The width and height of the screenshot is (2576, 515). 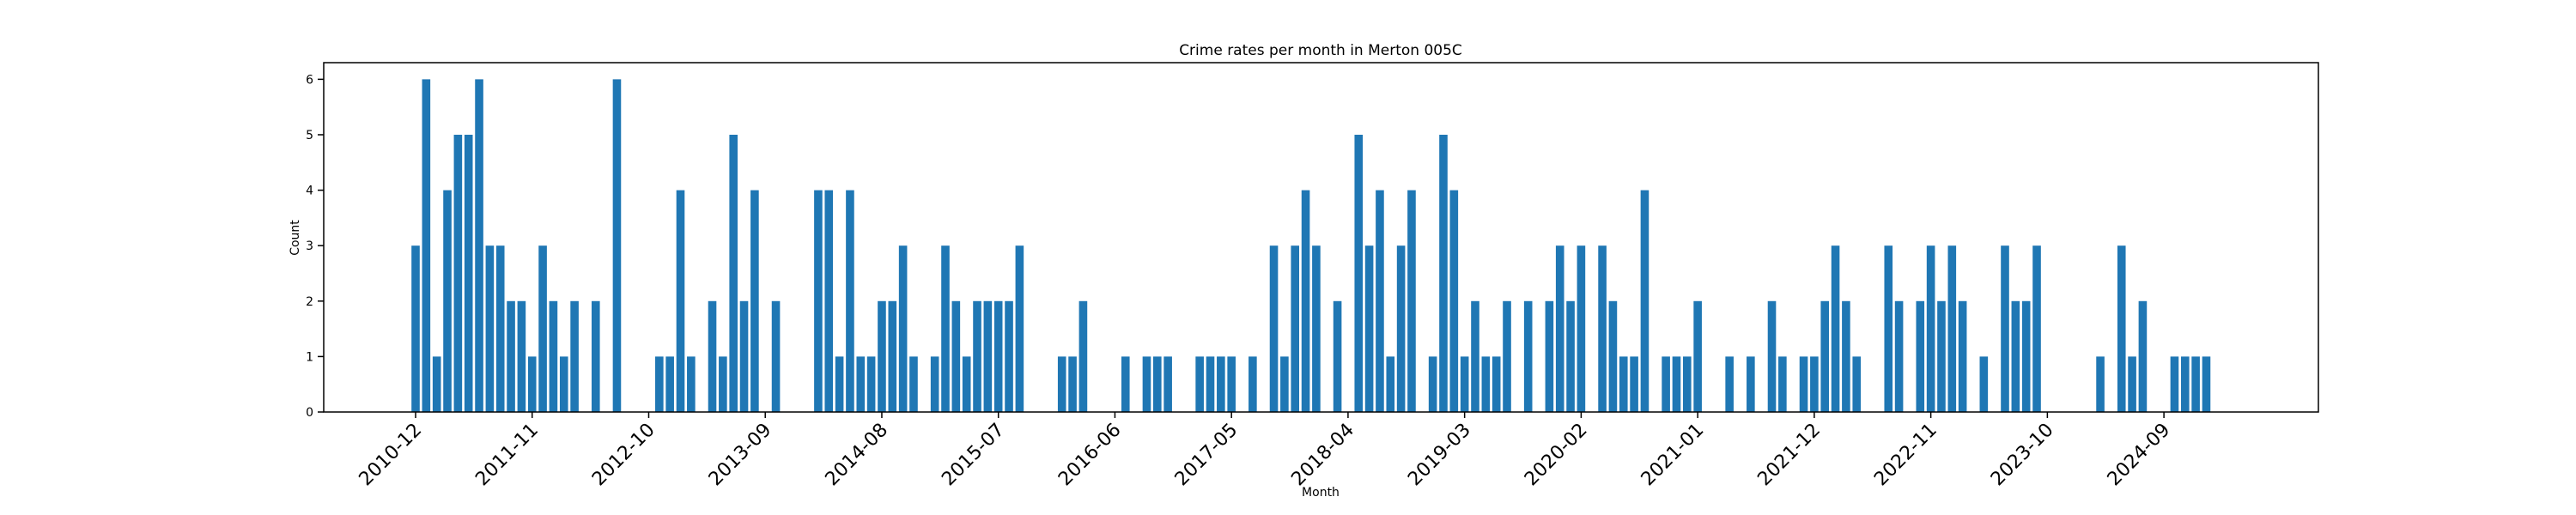 What do you see at coordinates (1557, 455) in the screenshot?
I see `x-tick-label: 2020-02` at bounding box center [1557, 455].